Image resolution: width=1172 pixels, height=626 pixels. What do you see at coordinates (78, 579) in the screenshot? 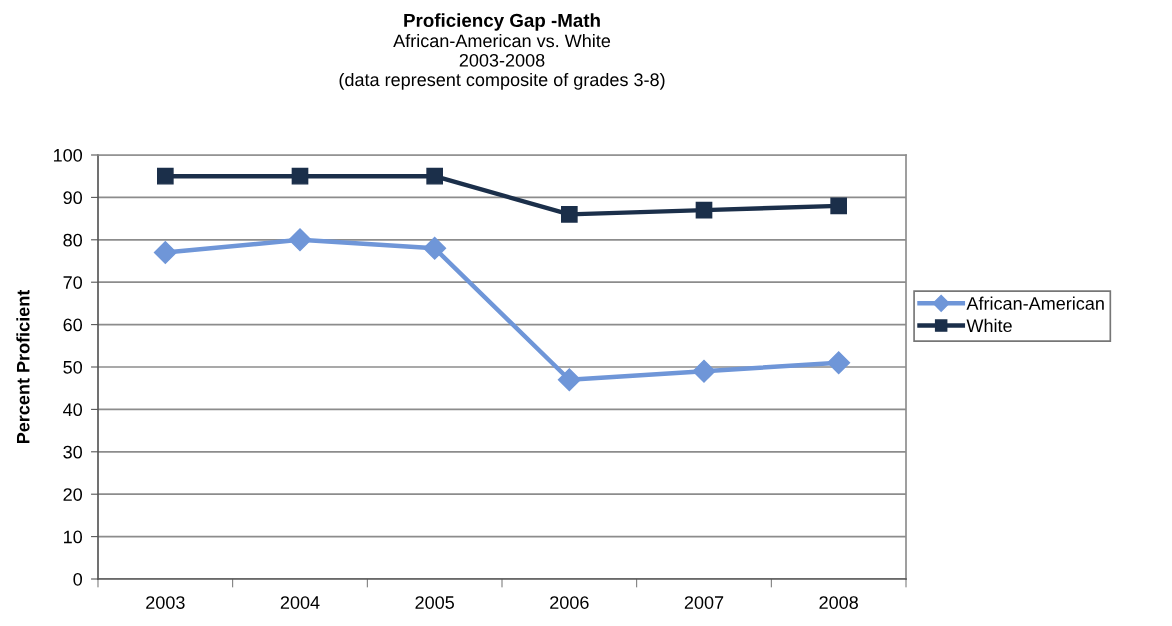
I see `y-tick-label: 0` at bounding box center [78, 579].